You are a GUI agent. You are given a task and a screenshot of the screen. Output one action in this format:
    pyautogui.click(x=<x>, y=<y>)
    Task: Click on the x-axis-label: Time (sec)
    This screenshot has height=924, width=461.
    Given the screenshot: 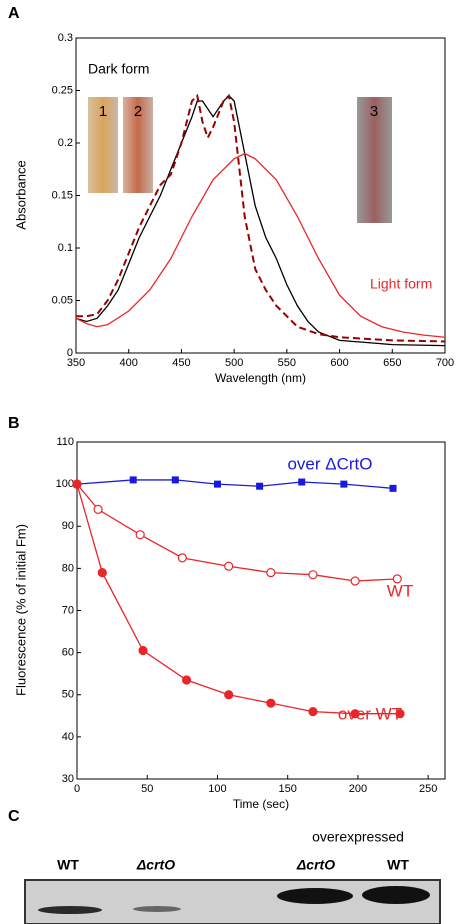 What is the action you would take?
    pyautogui.click(x=261, y=804)
    